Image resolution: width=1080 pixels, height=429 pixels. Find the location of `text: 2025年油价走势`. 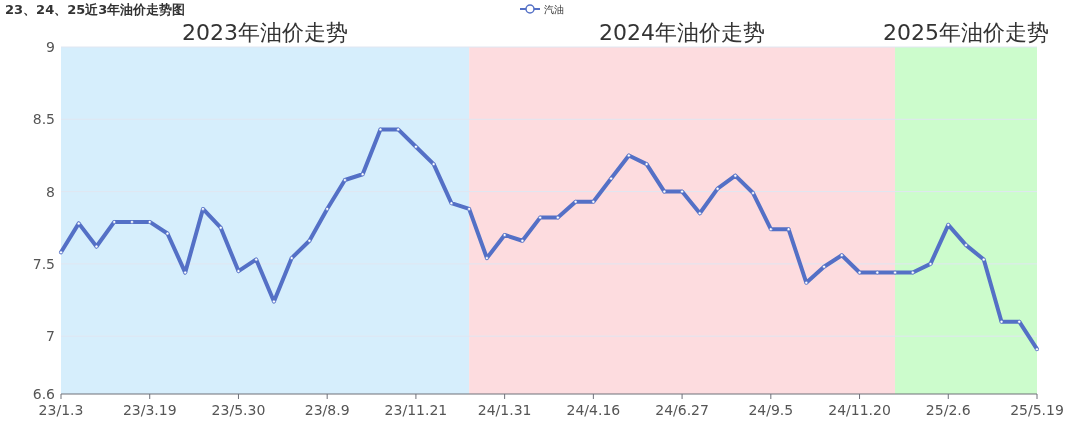

text: 2025年油价走势 is located at coordinates (966, 32).